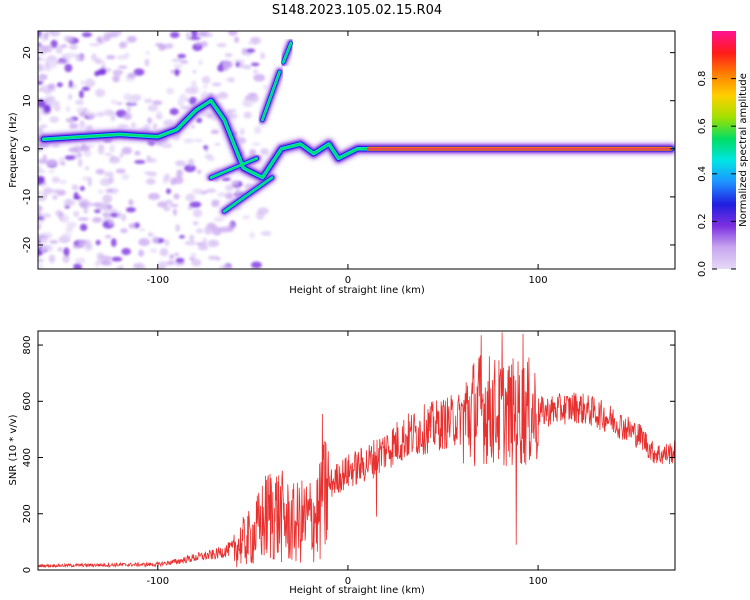  Describe the element at coordinates (702, 269) in the screenshot. I see `colorbar-tick-label: 0.0` at that location.